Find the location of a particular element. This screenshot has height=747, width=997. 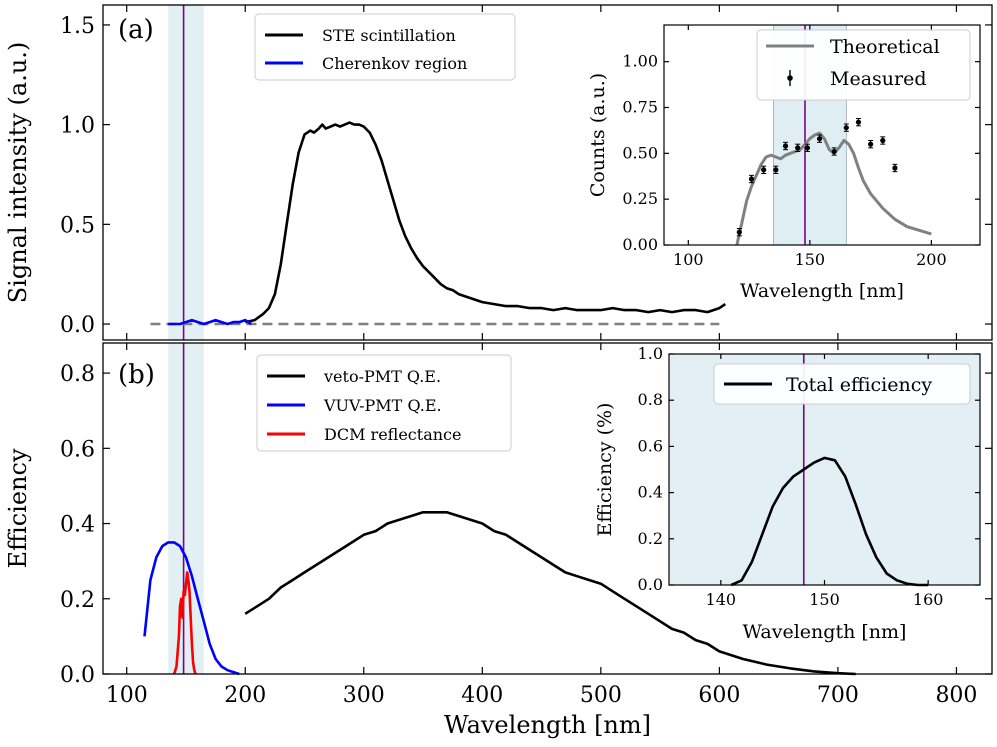

b-legend is located at coordinates (384, 403).